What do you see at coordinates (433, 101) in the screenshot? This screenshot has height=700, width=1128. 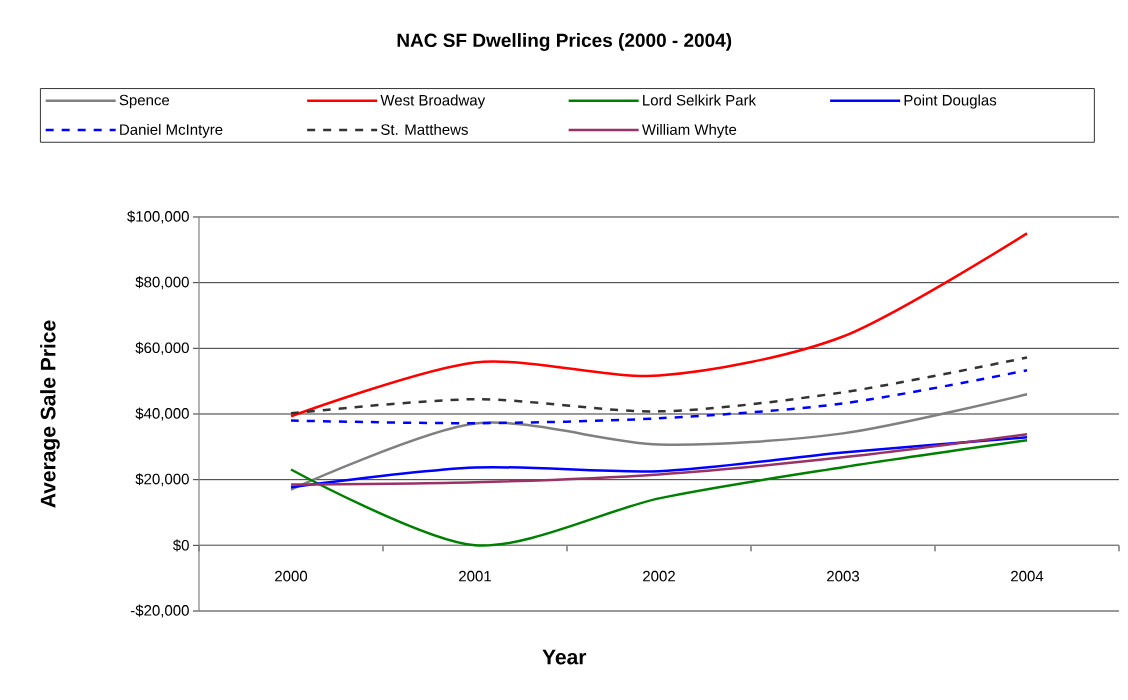 I see `legend-label: West Broadway` at bounding box center [433, 101].